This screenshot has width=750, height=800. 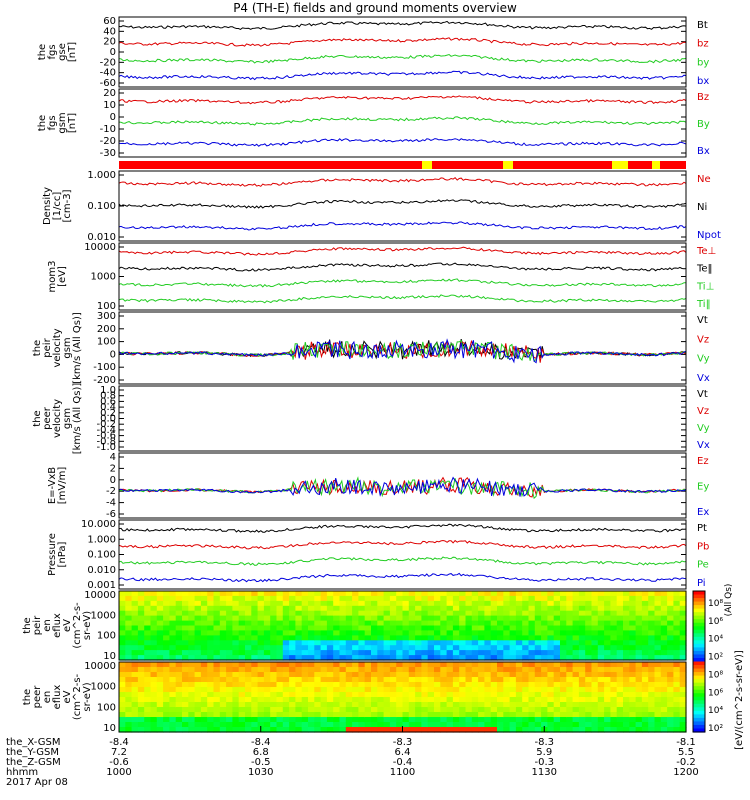 I want to click on y-tick-label: 10000, so click(x=100, y=247).